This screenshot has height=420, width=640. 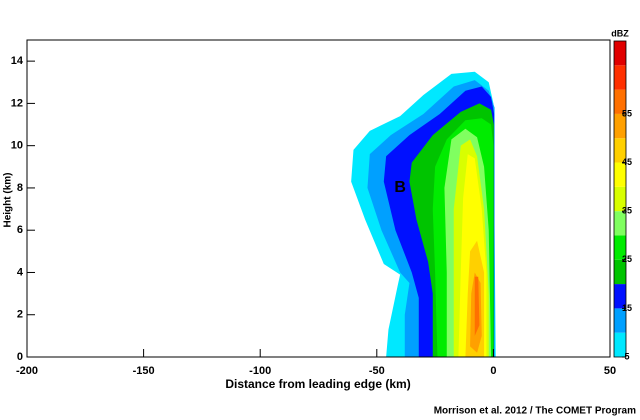 What do you see at coordinates (27, 371) in the screenshot?
I see `x-tick-label: -200` at bounding box center [27, 371].